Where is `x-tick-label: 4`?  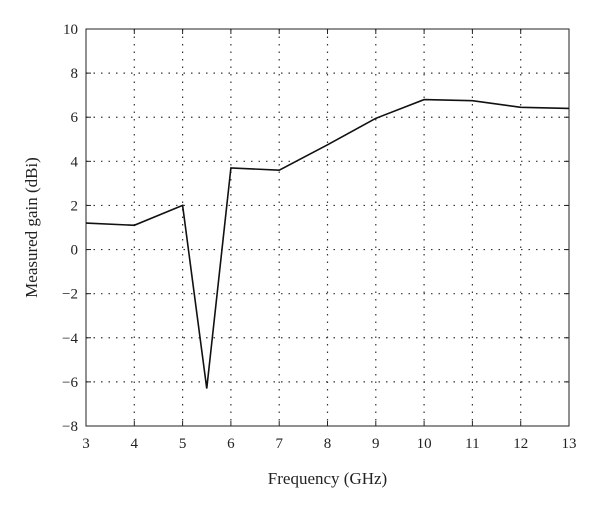
x-tick-label: 4 is located at coordinates (135, 444).